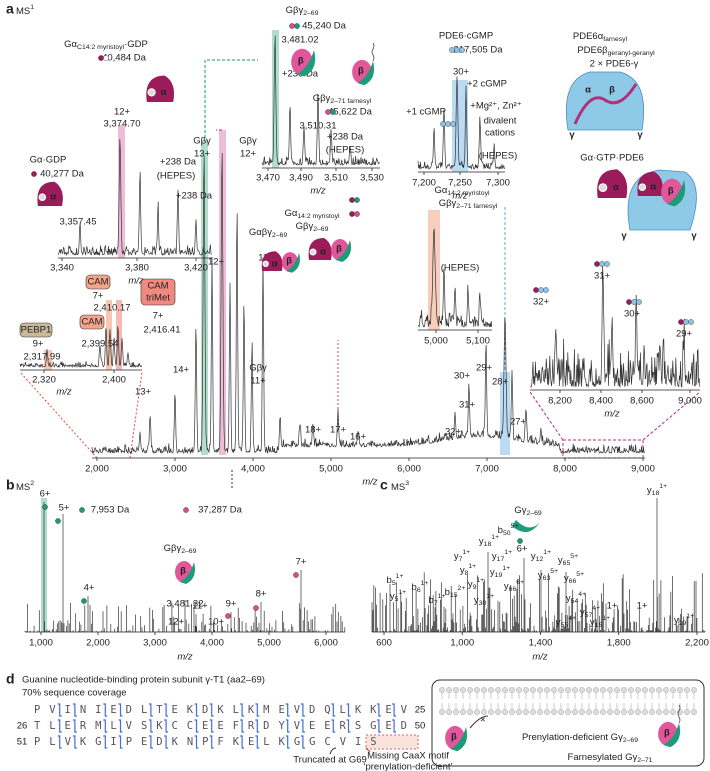  Describe the element at coordinates (253, 469) in the screenshot. I see `x-tick-label: 4,000` at that location.